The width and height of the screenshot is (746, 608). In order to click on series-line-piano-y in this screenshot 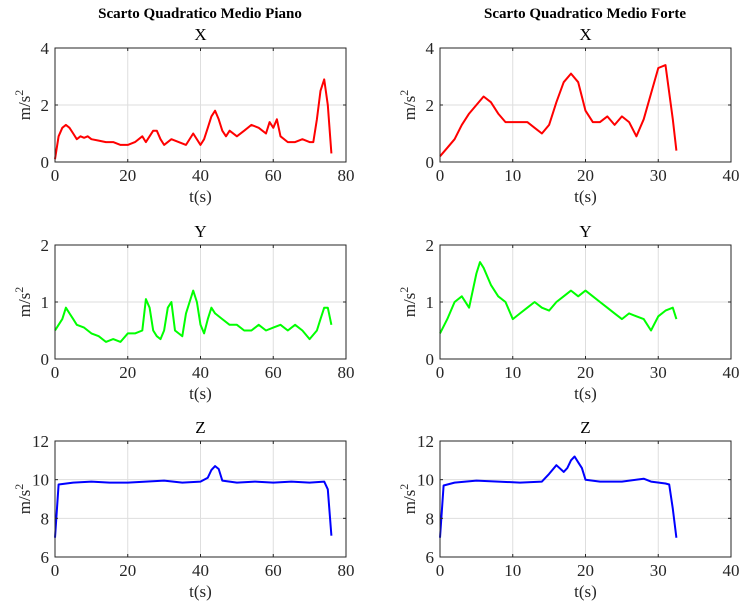, I will do `click(193, 316)`.